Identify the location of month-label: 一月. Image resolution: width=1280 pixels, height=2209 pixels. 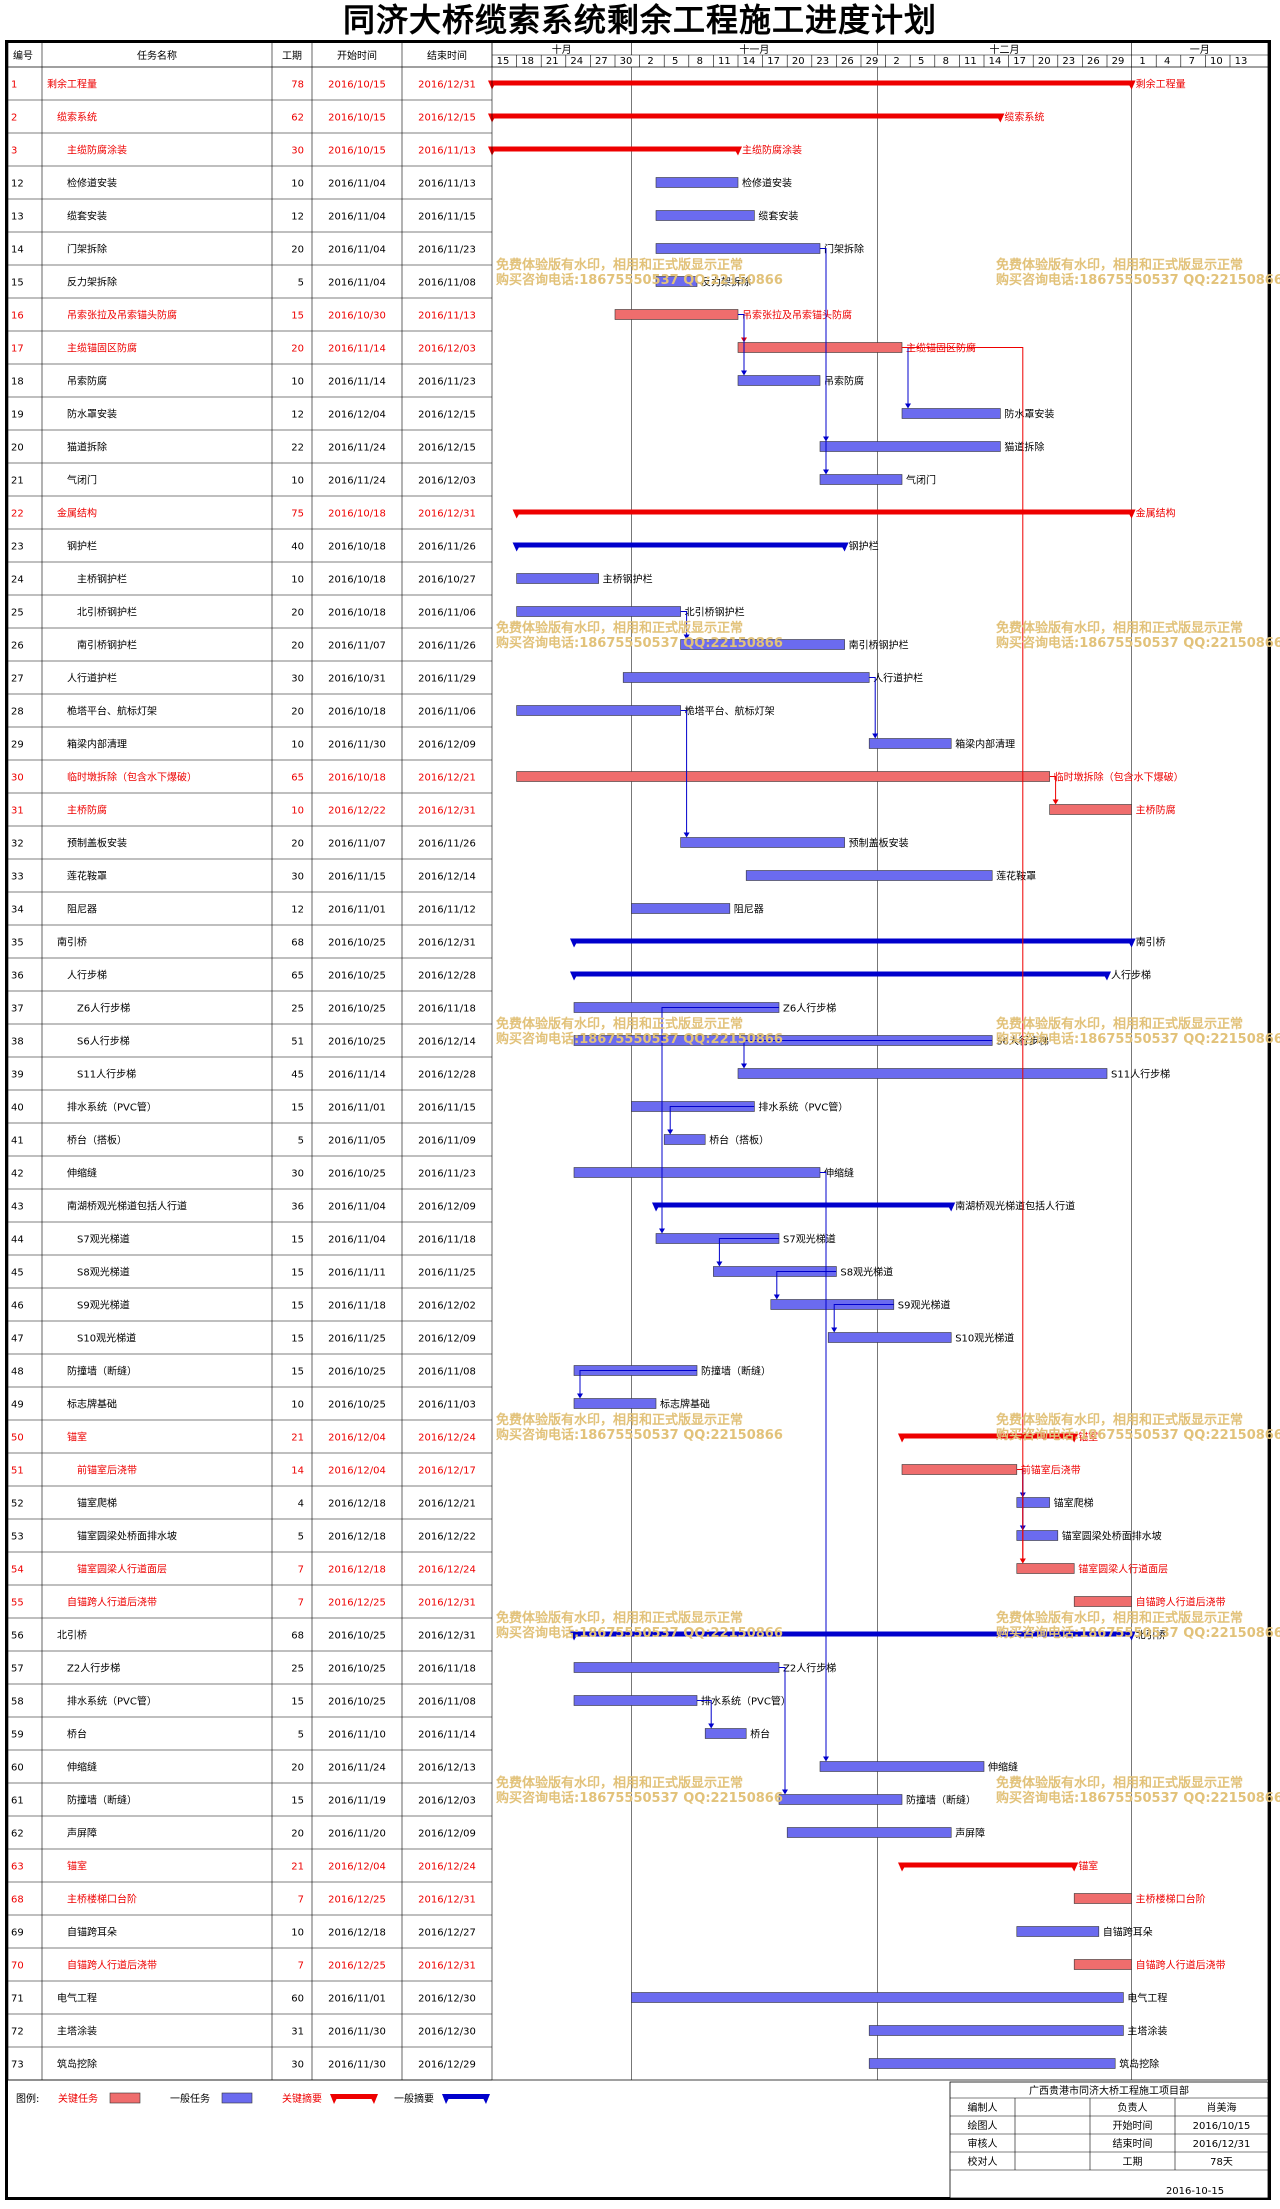
(1200, 50).